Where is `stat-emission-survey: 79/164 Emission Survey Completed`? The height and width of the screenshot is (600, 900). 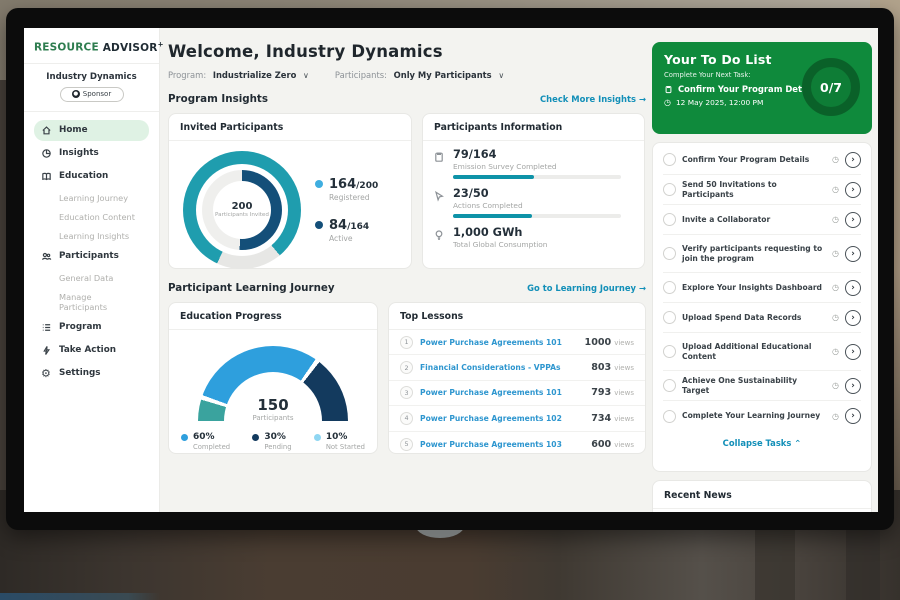 stat-emission-survey: 79/164 Emission Survey Completed is located at coordinates (532, 163).